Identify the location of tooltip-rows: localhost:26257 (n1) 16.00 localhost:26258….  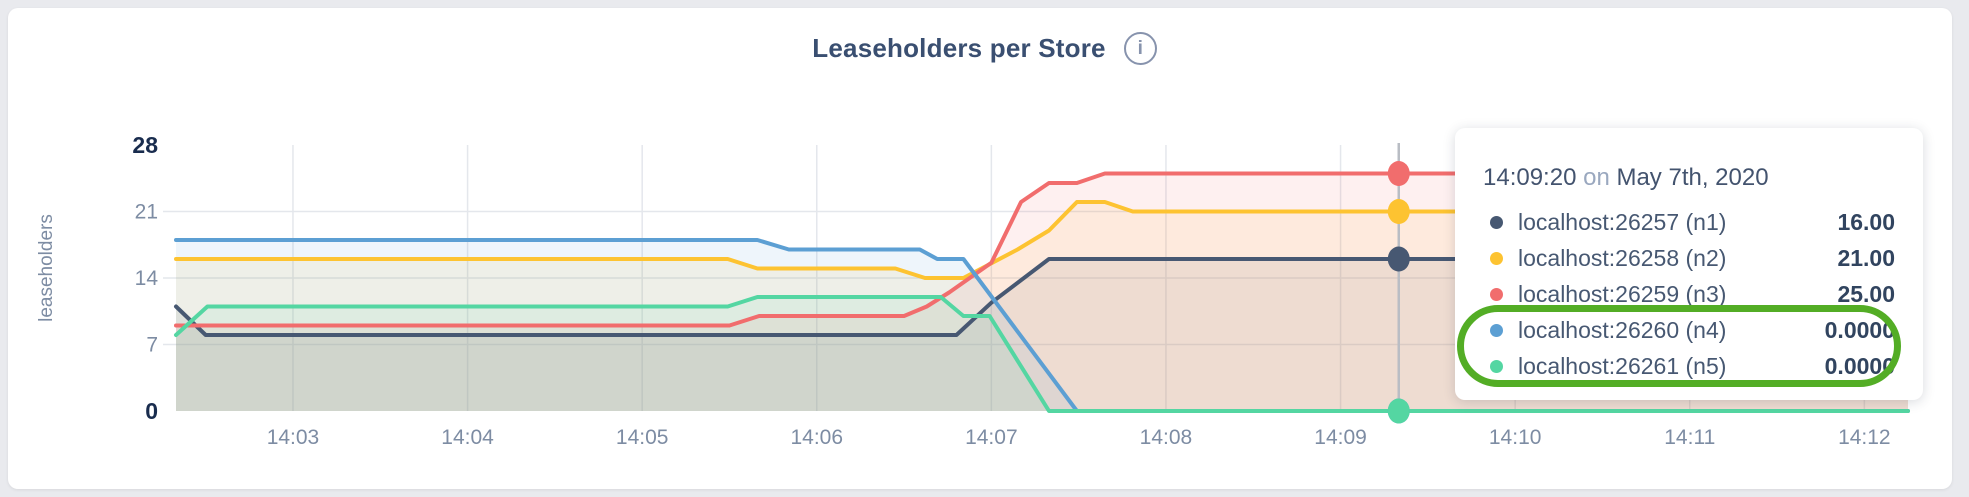
(1689, 294).